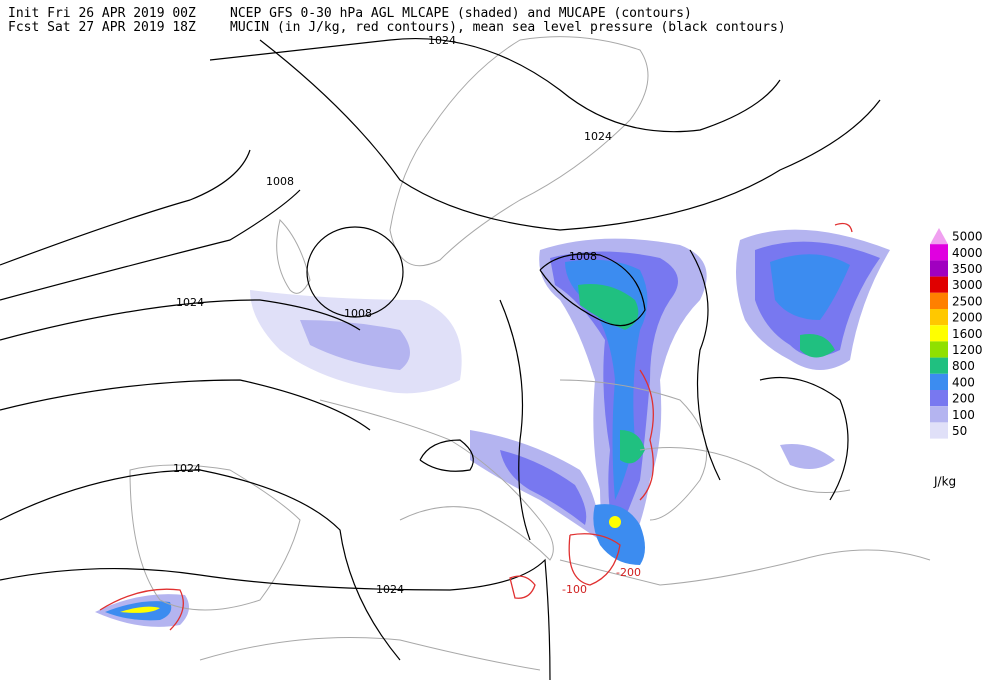 This screenshot has height=680, width=1000. I want to click on forecast-time: Fcst Sat 27 APR 2019 18Z, so click(102, 27).